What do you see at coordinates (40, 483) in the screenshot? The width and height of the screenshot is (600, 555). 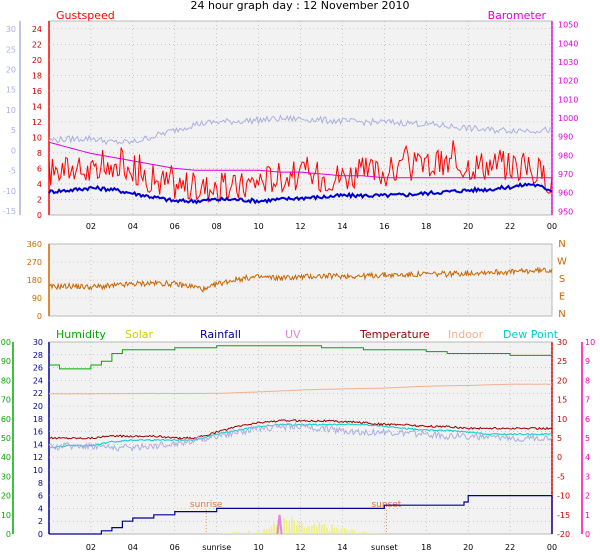 I see `rain-tick-label: 8` at bounding box center [40, 483].